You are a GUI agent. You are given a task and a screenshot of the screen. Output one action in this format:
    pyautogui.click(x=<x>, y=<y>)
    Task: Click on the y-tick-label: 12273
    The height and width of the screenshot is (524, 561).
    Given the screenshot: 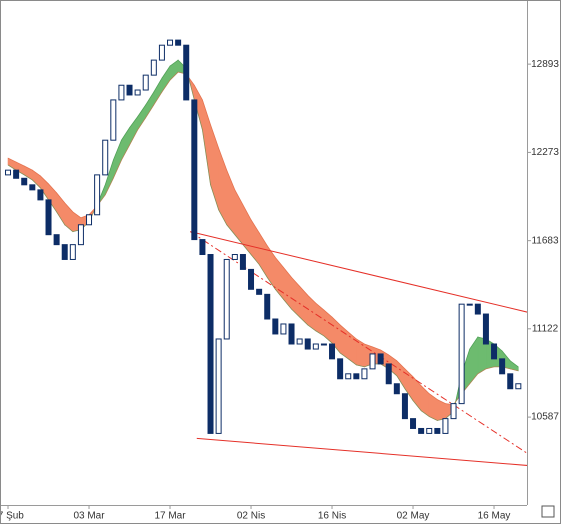 What is the action you would take?
    pyautogui.click(x=545, y=152)
    